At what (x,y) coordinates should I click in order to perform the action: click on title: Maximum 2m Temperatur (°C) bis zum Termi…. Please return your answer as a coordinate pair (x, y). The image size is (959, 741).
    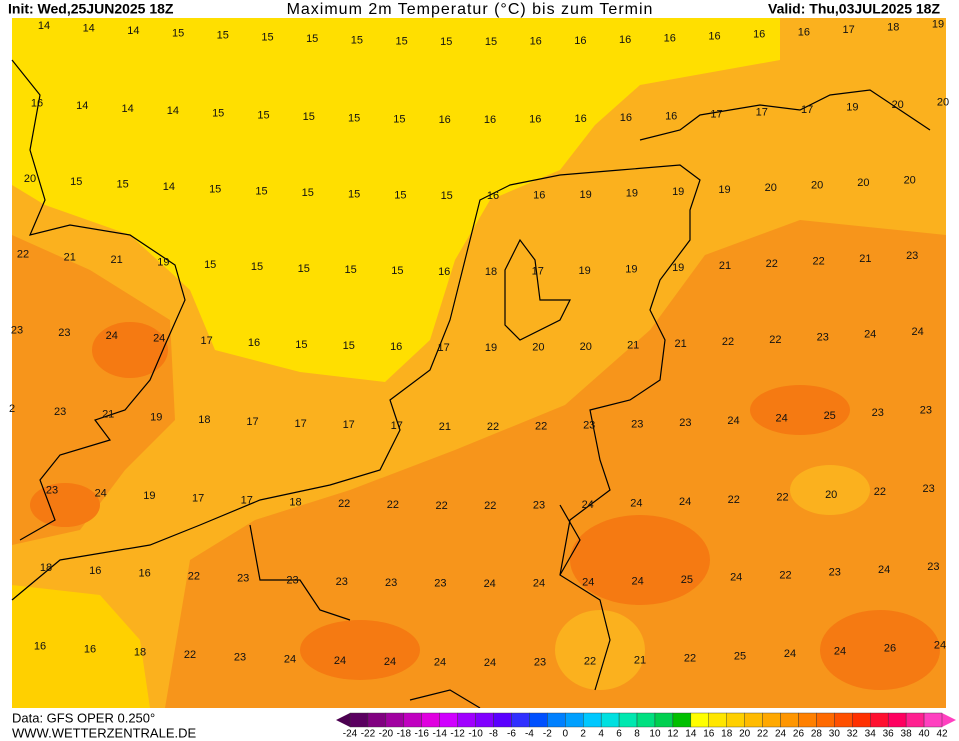
    Looking at the image, I should click on (470, 9).